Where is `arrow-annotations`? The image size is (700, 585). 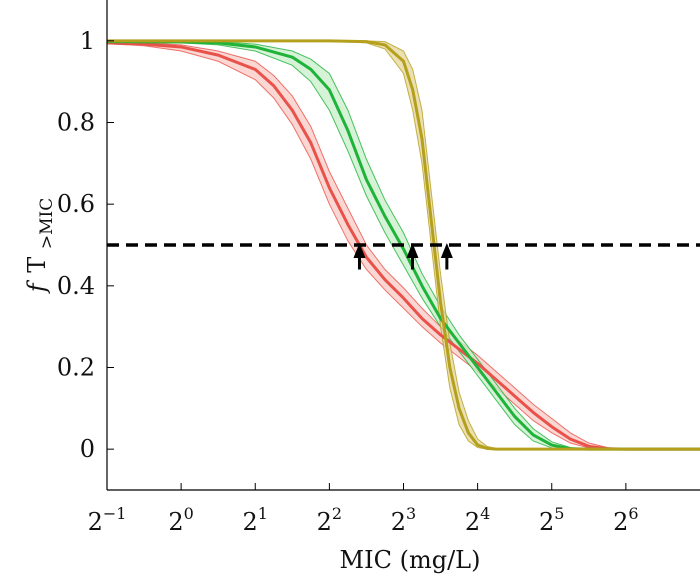 arrow-annotations is located at coordinates (403, 256).